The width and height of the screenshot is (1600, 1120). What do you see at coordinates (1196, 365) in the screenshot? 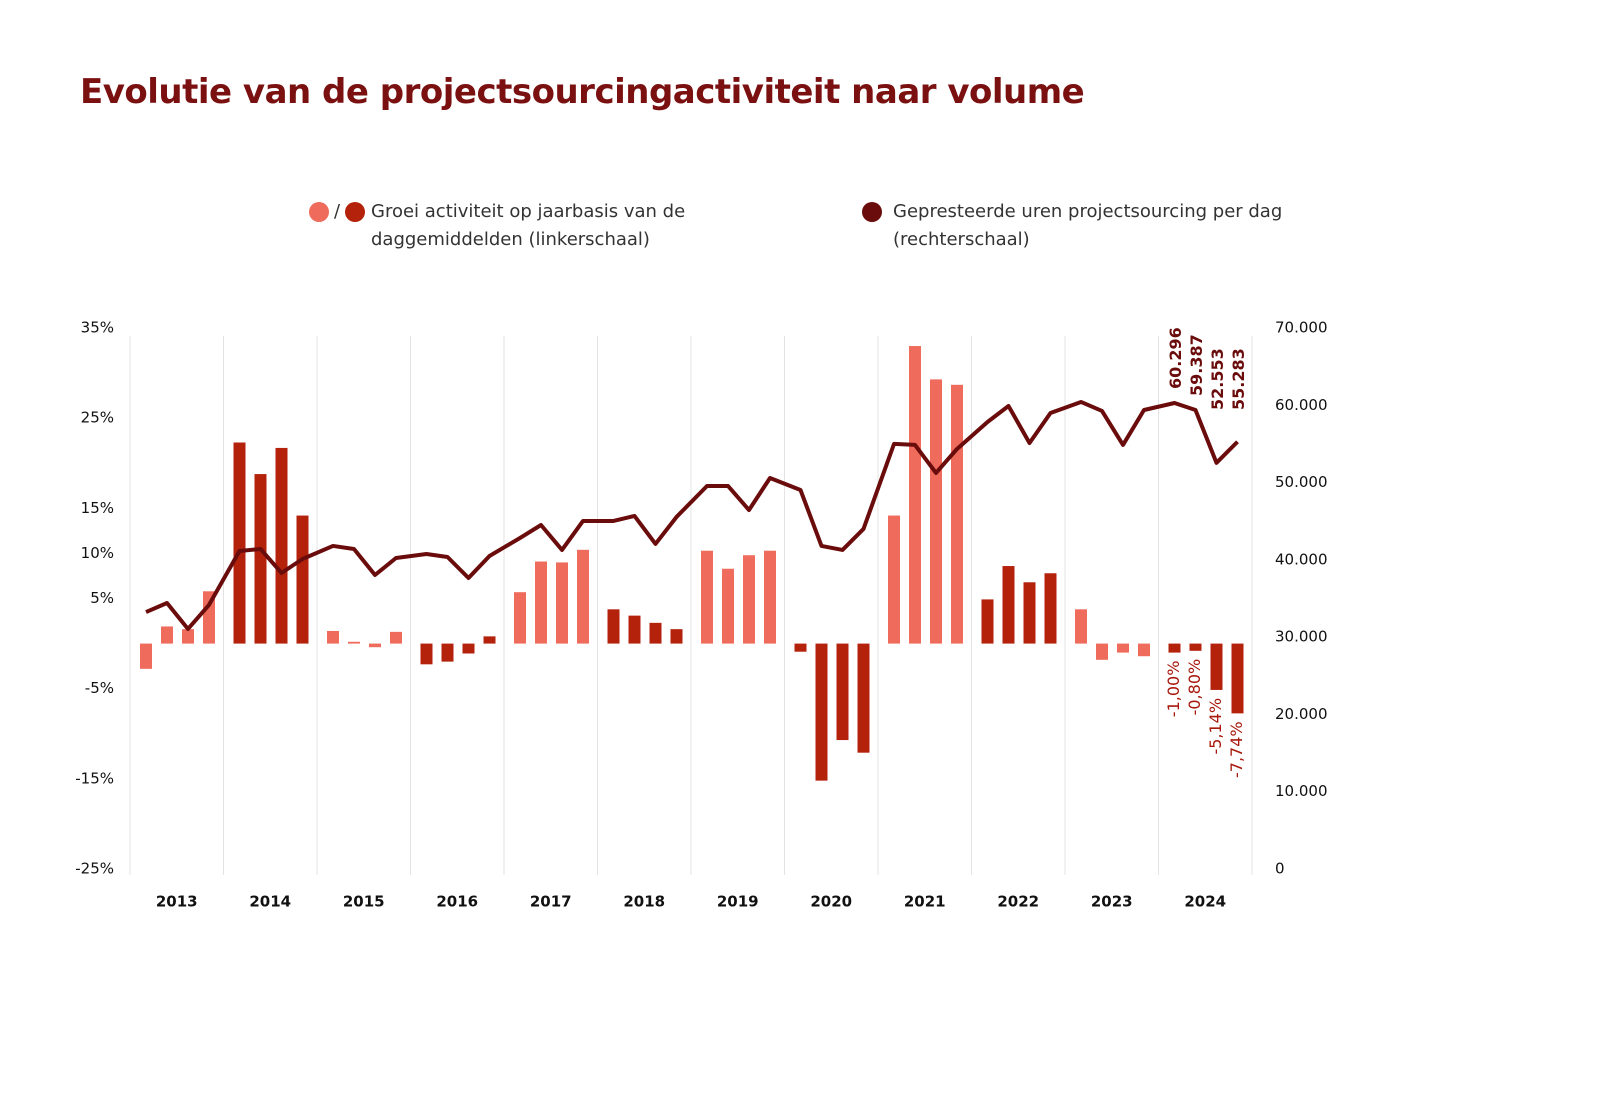
I see `data-label: 59.387` at bounding box center [1196, 365].